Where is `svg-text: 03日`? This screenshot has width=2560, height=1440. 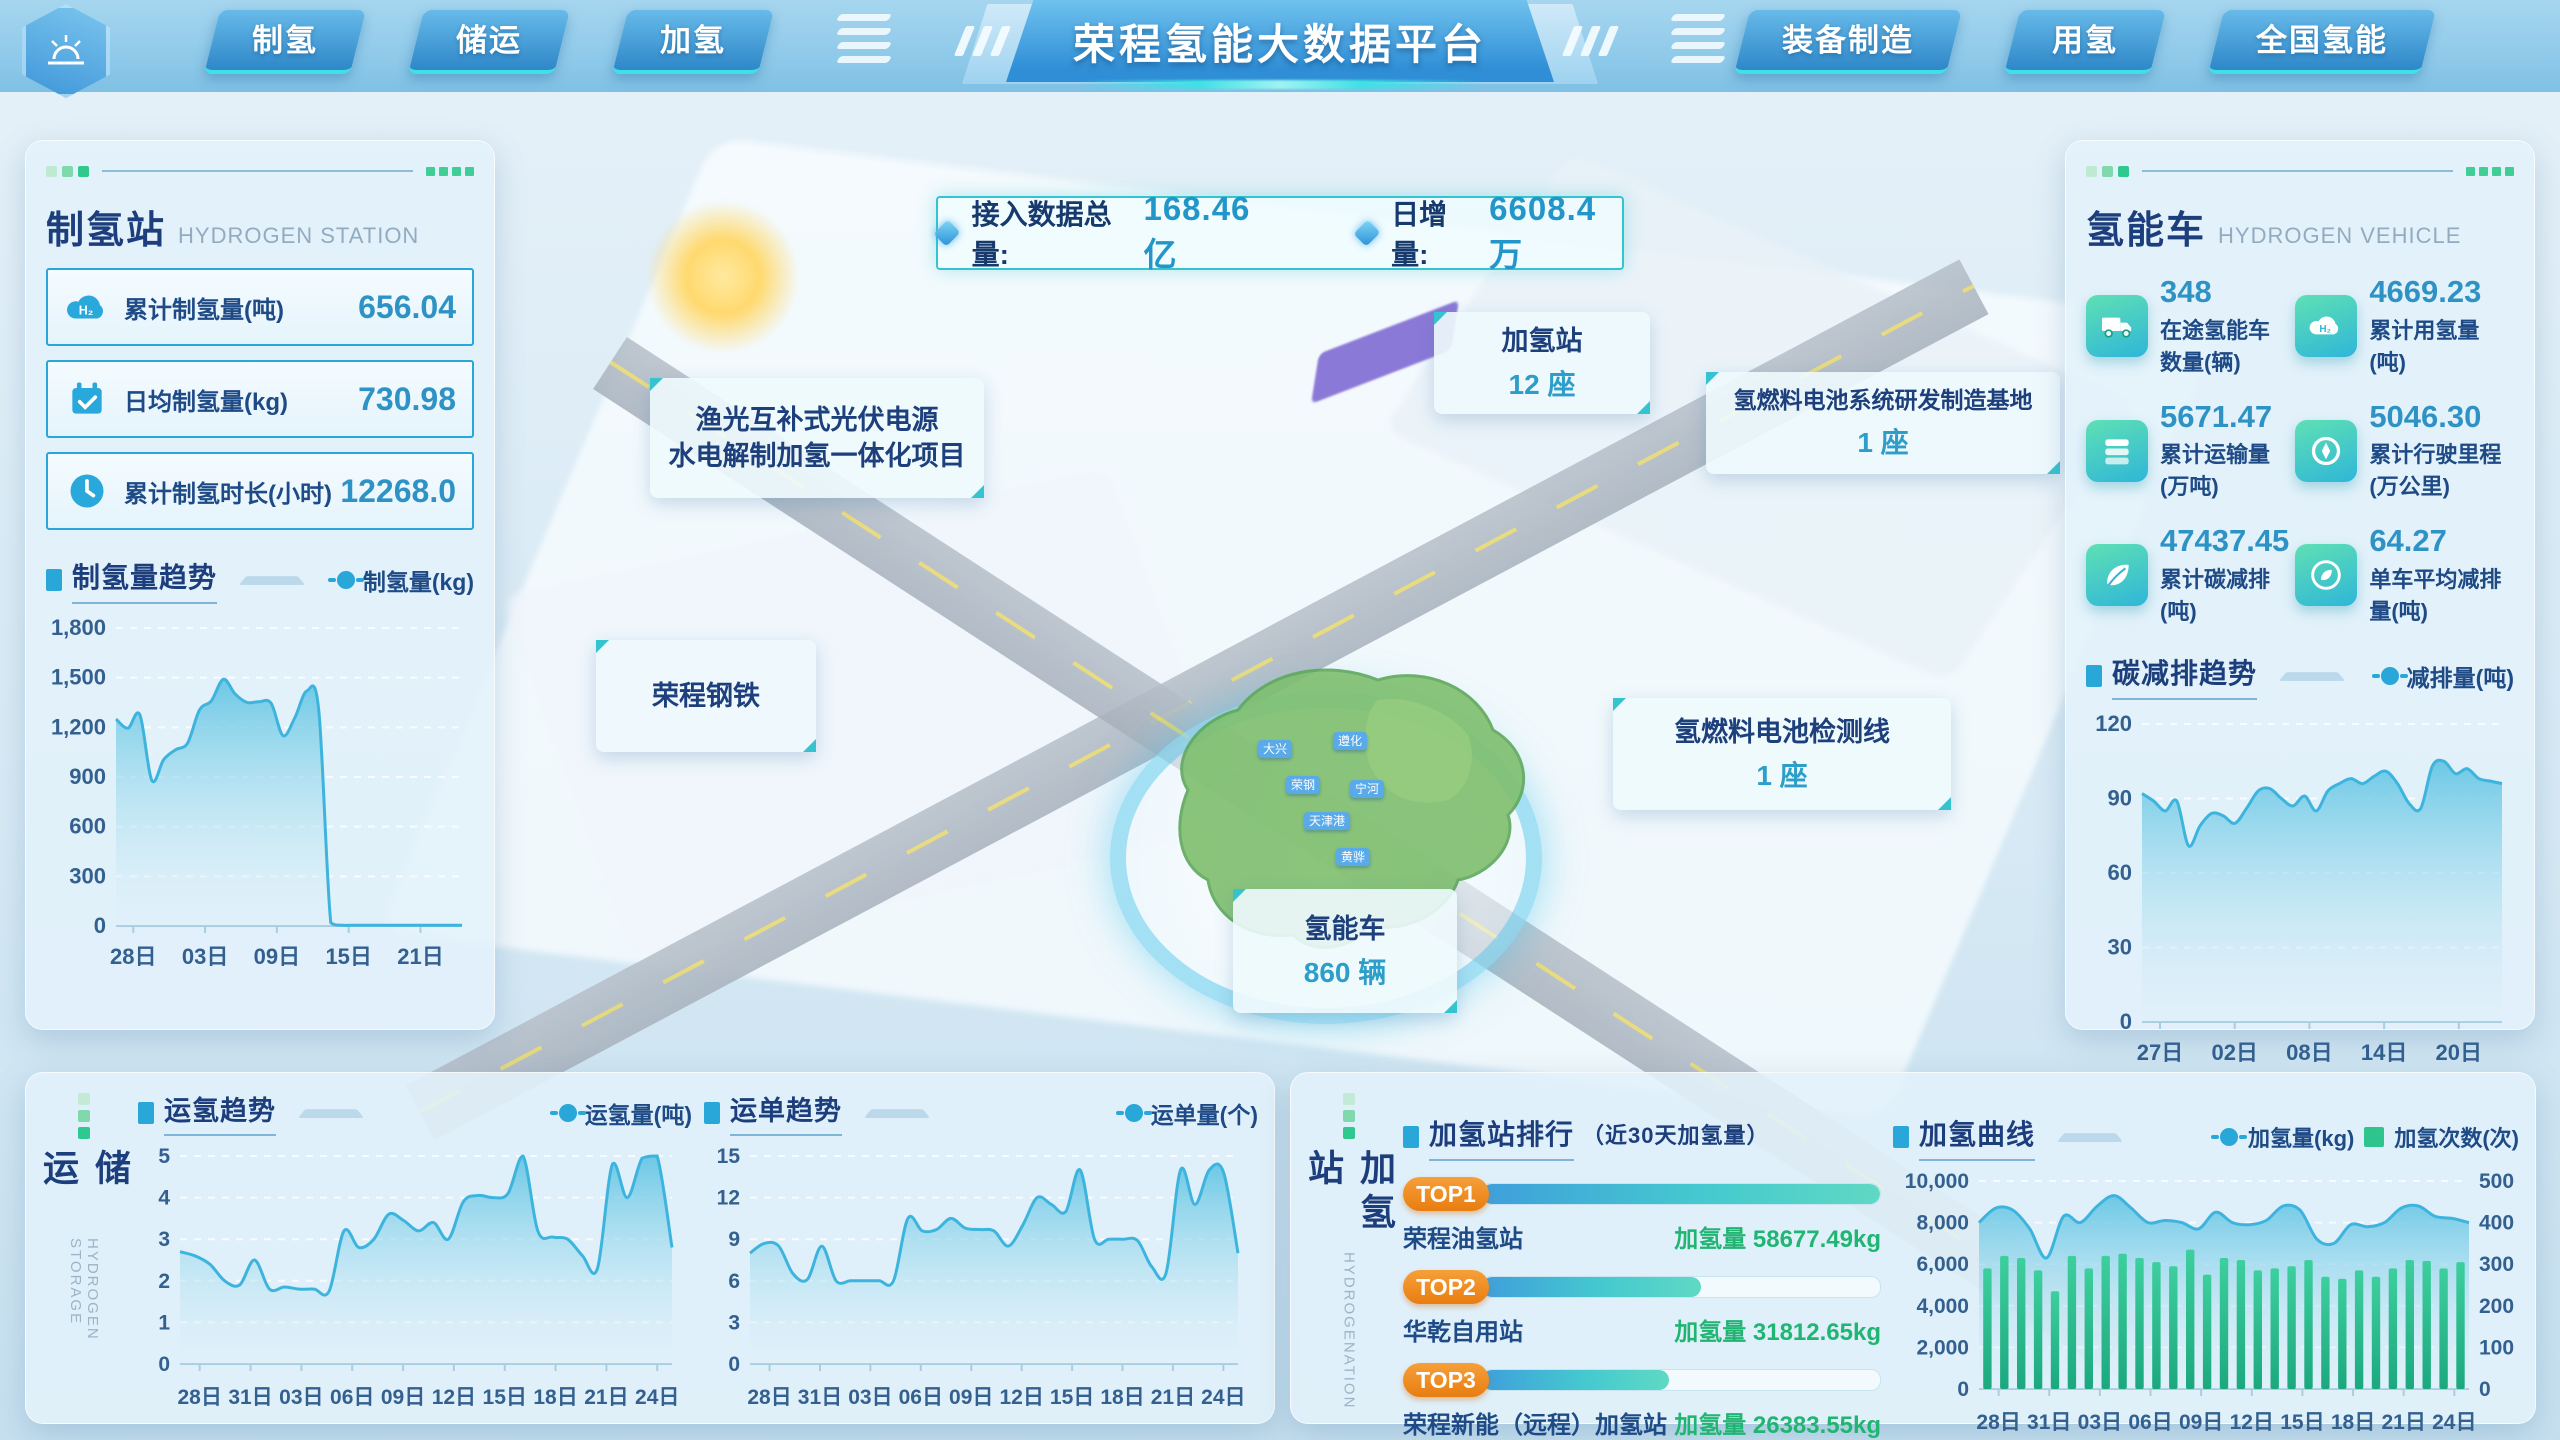 svg-text: 03日 is located at coordinates (301, 1397).